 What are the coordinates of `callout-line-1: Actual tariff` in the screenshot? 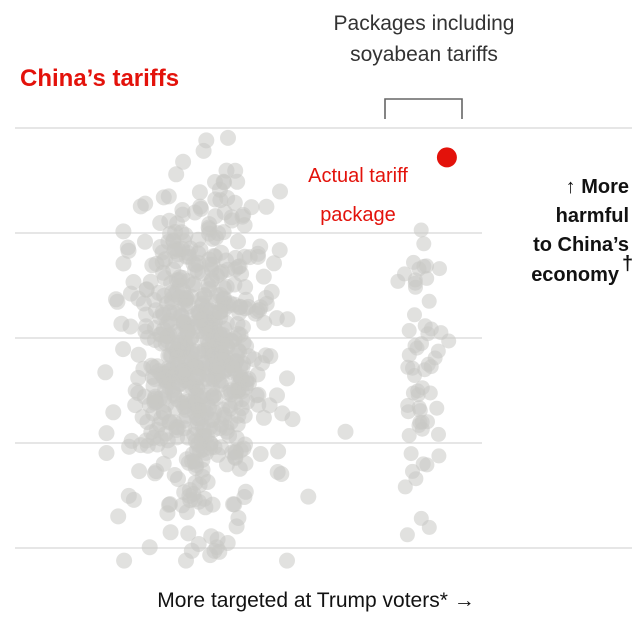 It's located at (358, 176).